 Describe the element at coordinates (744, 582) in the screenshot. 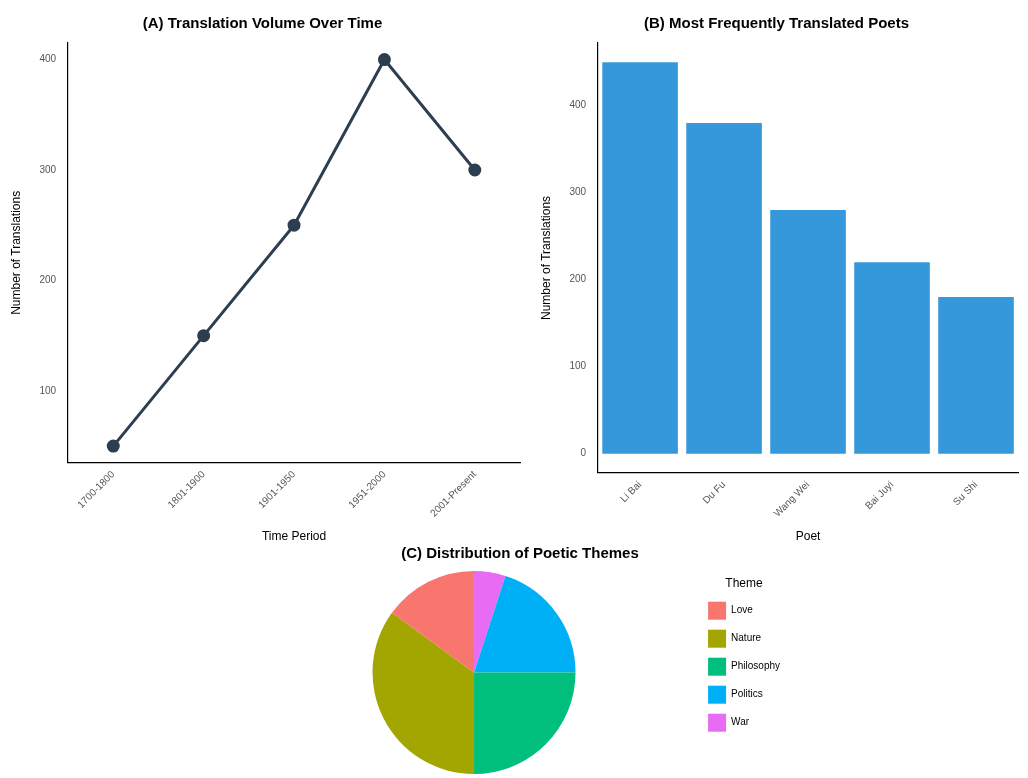

I see `legend-title: Theme` at that location.